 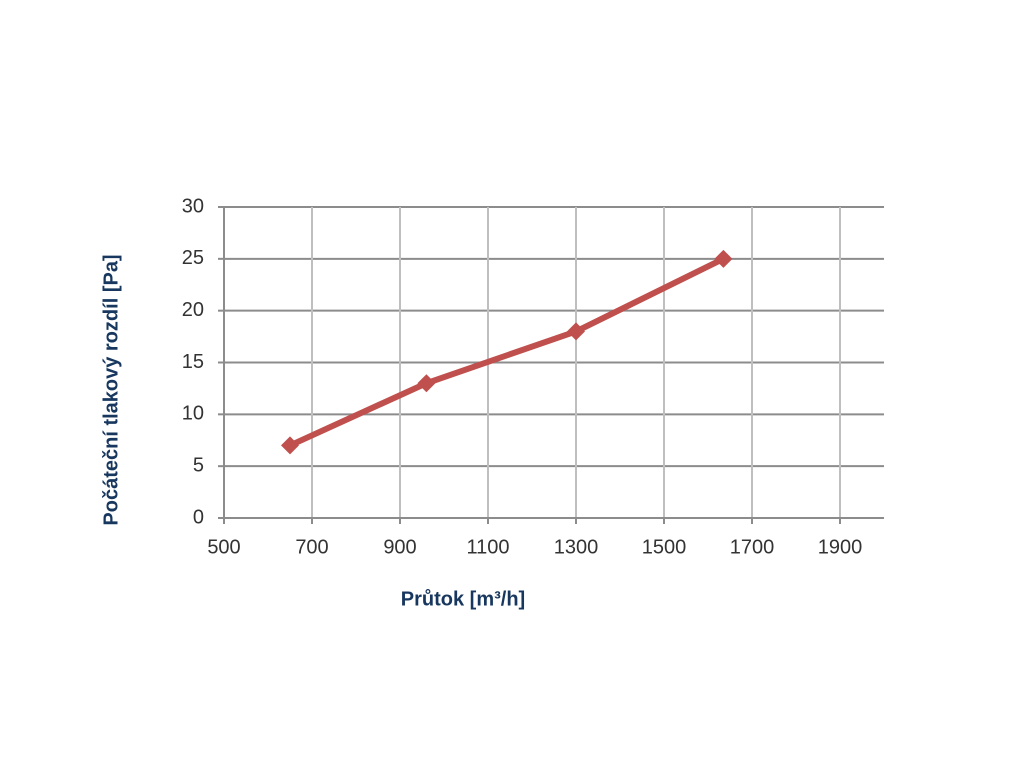 What do you see at coordinates (198, 517) in the screenshot?
I see `y-tick-label: 0` at bounding box center [198, 517].